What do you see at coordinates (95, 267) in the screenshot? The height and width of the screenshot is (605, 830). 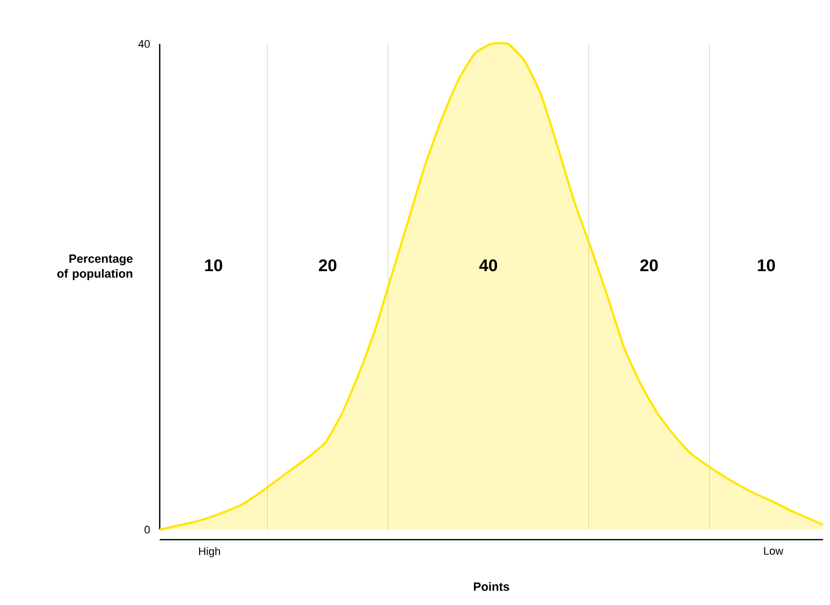 I see `y-axis-title: Percentage of population` at bounding box center [95, 267].